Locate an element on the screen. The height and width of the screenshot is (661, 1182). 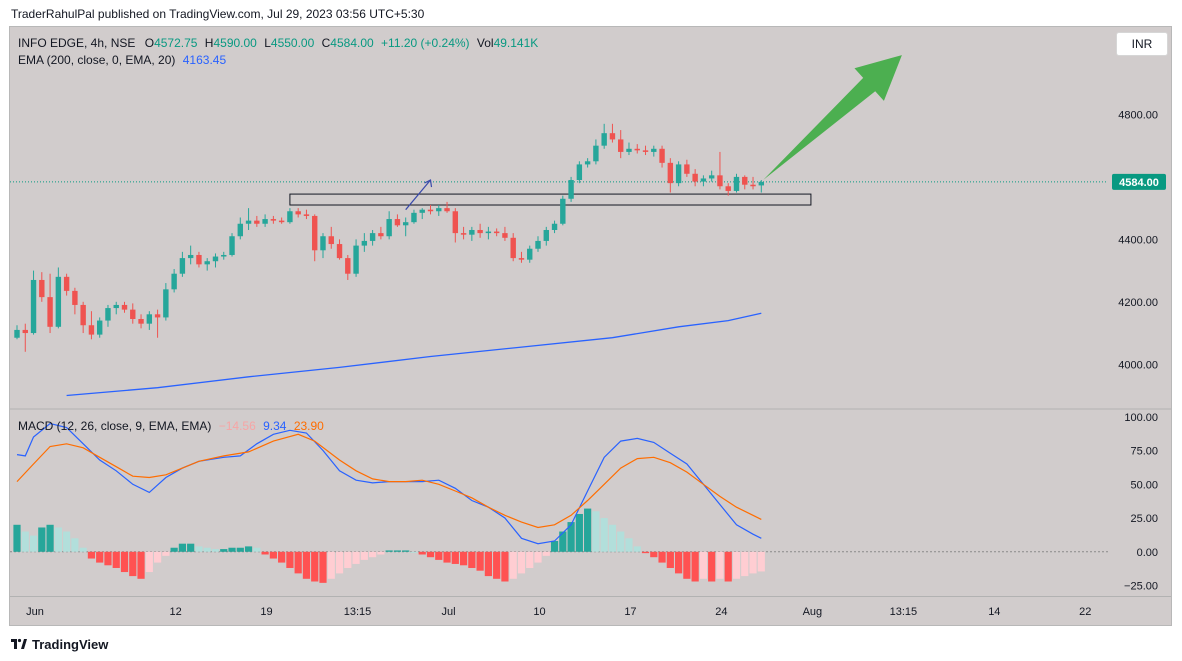
tradingview-logo-icon is located at coordinates (19, 643).